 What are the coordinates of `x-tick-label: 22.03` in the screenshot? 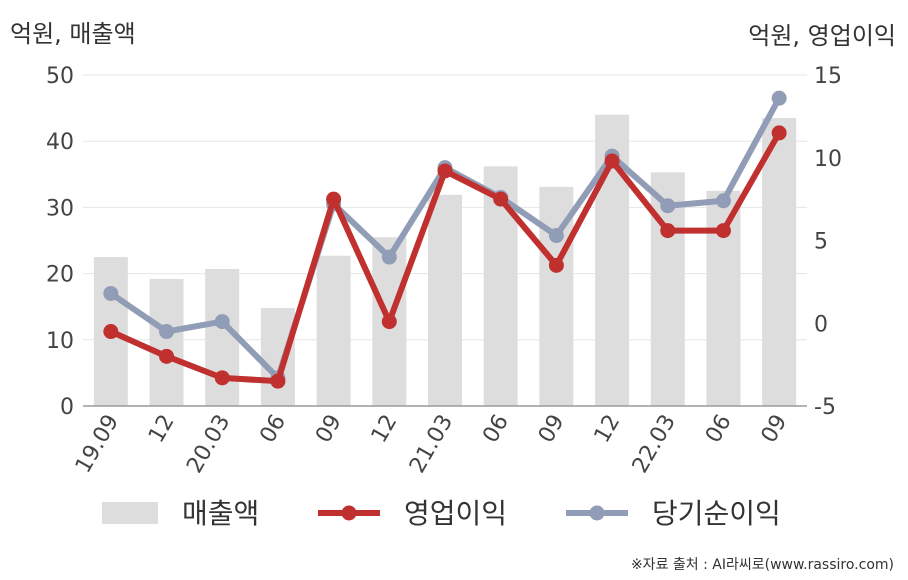 It's located at (654, 444).